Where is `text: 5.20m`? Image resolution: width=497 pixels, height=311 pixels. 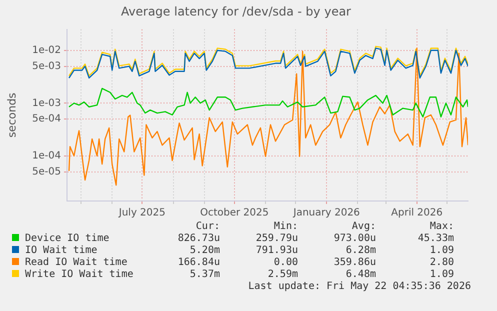 text: 5.20m is located at coordinates (204, 251).